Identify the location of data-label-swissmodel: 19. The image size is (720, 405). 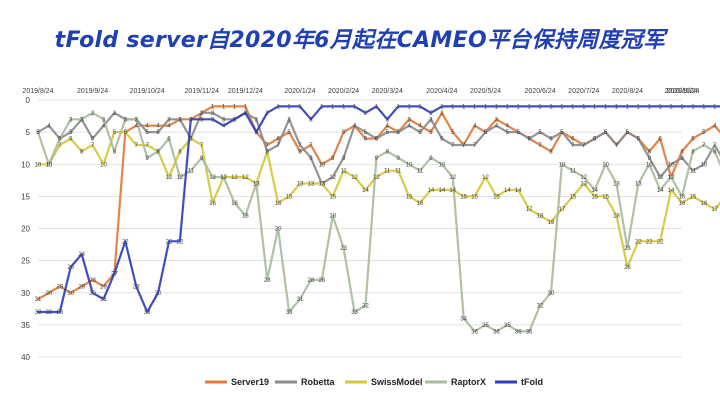
(551, 223).